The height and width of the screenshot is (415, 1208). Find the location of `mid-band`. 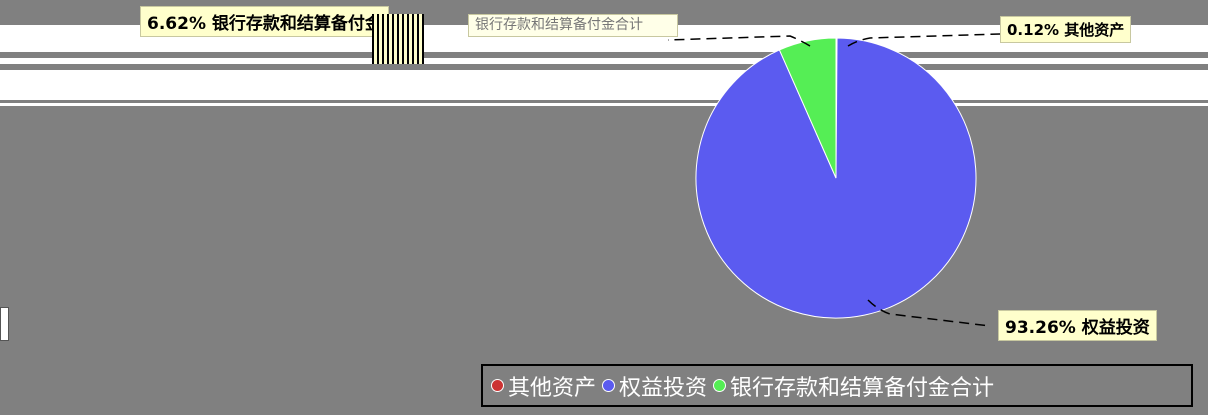

mid-band is located at coordinates (604, 61).